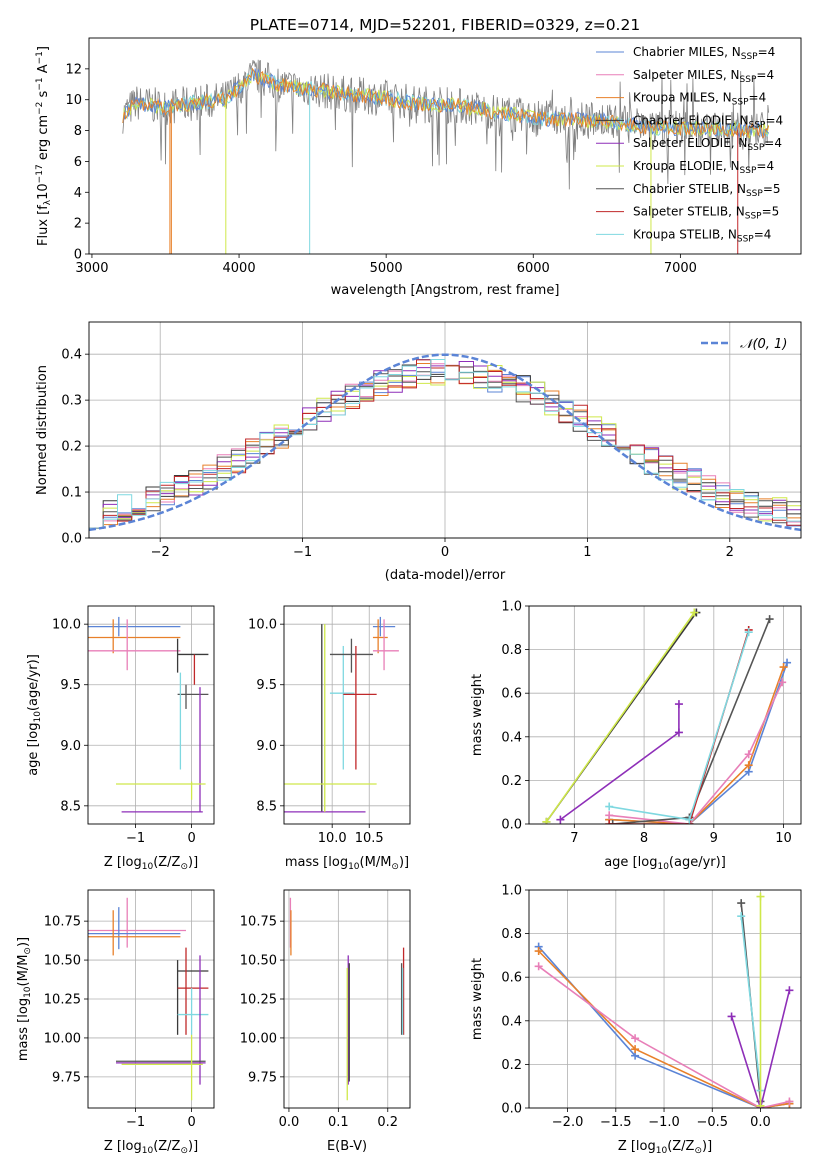  I want to click on y-tick-label: 0.3, so click(71, 401).